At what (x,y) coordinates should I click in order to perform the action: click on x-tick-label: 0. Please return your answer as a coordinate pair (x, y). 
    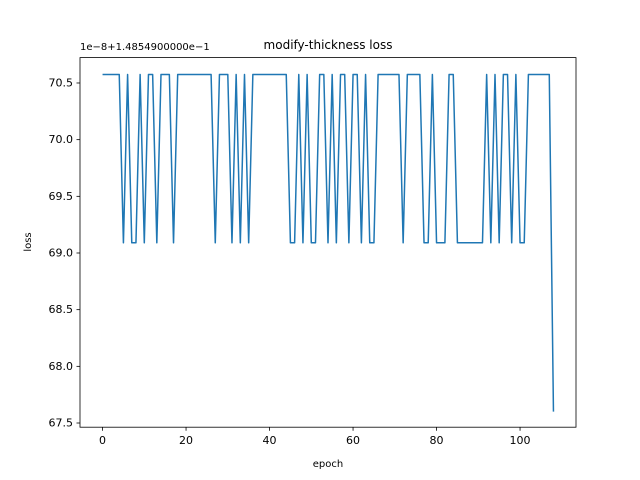
    Looking at the image, I should click on (102, 440).